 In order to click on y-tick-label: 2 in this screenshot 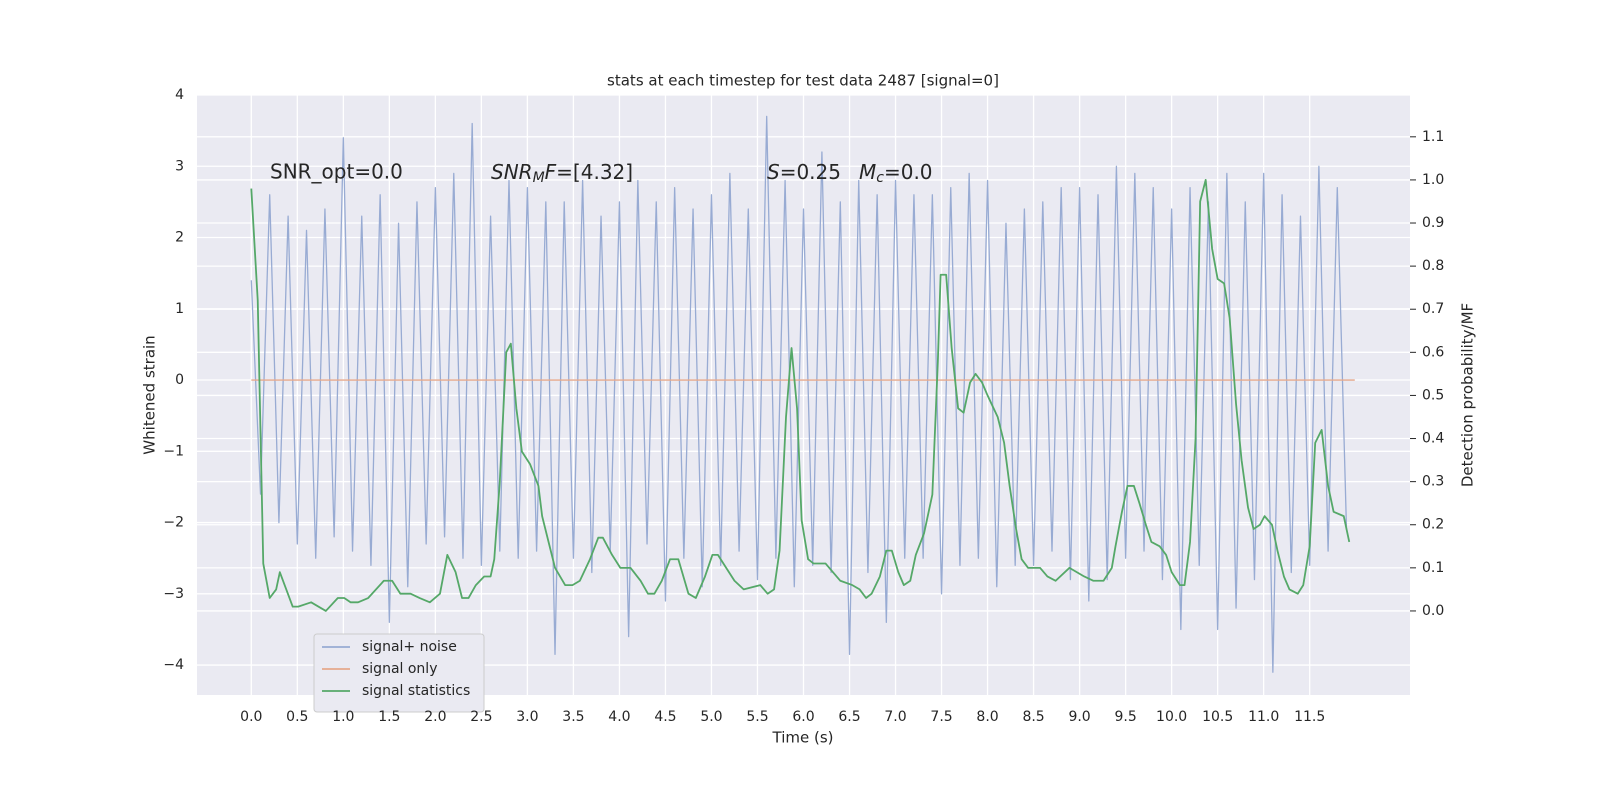, I will do `click(179, 238)`.